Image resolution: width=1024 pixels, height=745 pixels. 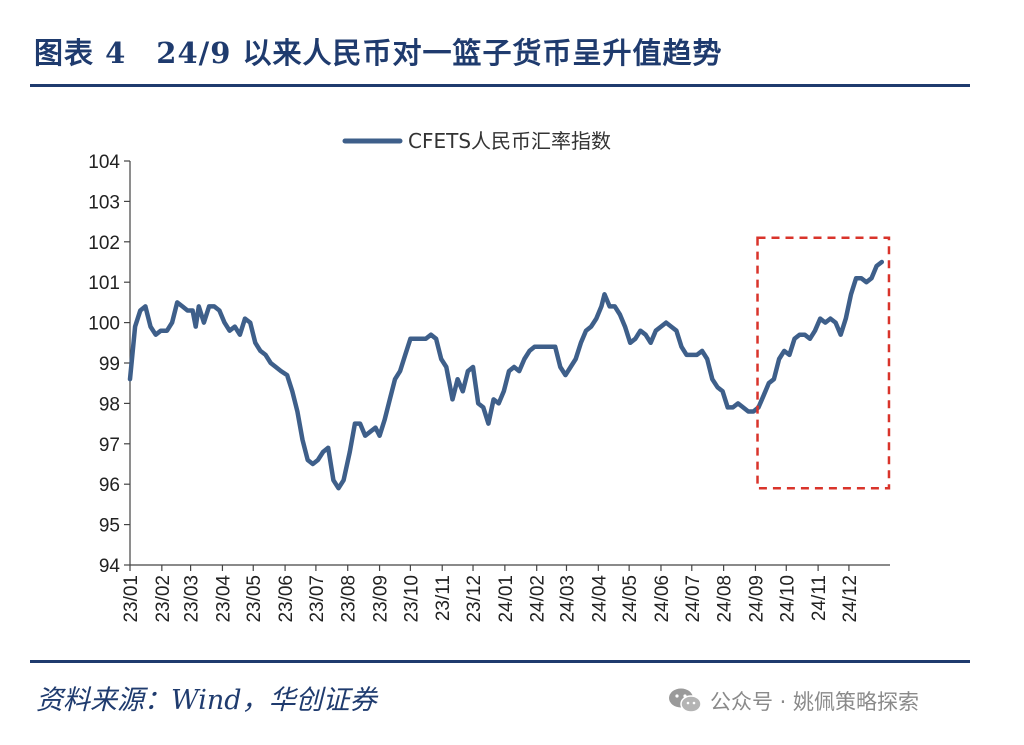 I want to click on x-tick-label: 23/08, so click(x=349, y=599).